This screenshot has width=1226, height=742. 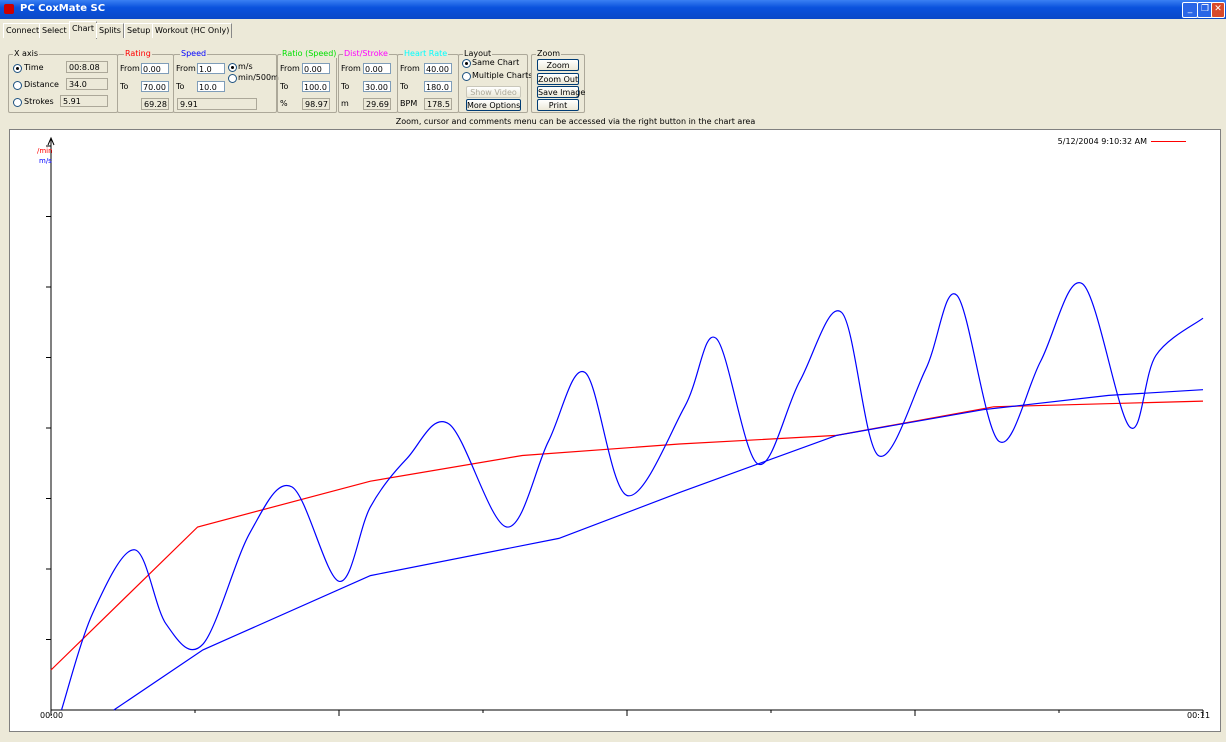 I want to click on x-axis-strokes-radio, so click(x=17, y=102).